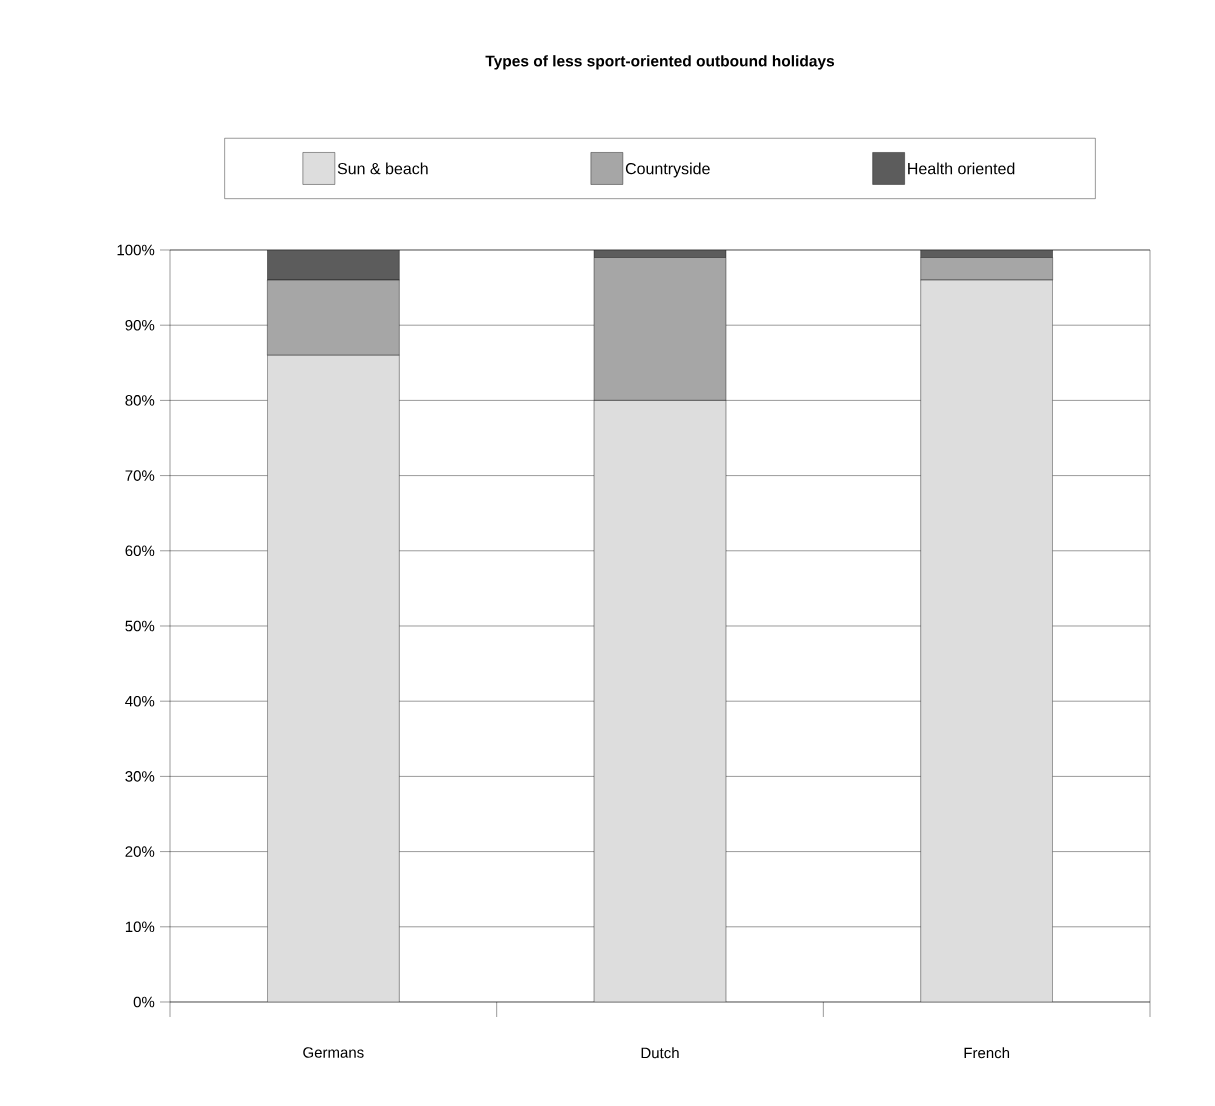 This screenshot has height=1106, width=1215. I want to click on legend-label: Sun & beach, so click(382, 168).